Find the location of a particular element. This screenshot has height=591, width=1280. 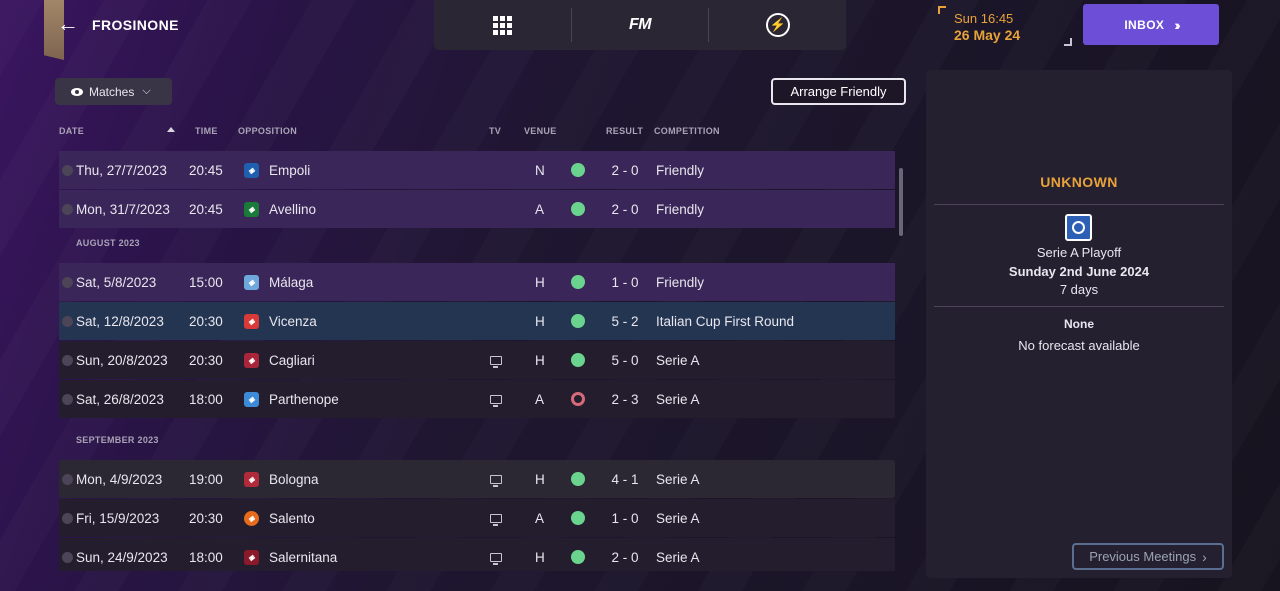

score: 5 - 0 is located at coordinates (625, 360).